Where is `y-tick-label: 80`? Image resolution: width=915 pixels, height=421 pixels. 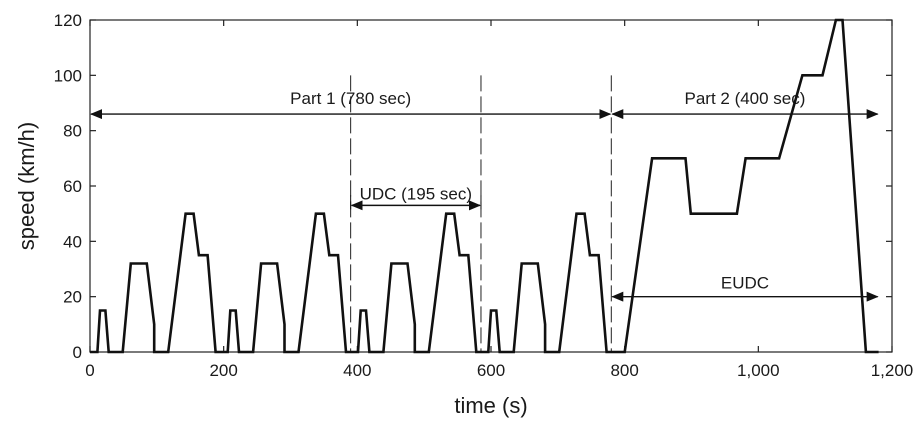
y-tick-label: 80 is located at coordinates (72, 131).